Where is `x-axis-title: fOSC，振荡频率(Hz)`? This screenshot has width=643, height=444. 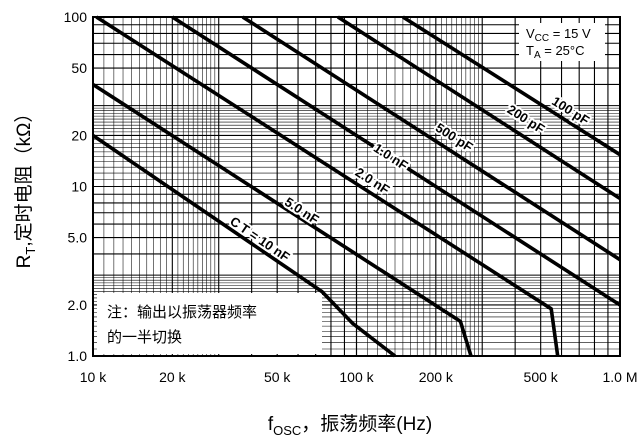
x-axis-title: fOSC，振荡频率(Hz) is located at coordinates (350, 425).